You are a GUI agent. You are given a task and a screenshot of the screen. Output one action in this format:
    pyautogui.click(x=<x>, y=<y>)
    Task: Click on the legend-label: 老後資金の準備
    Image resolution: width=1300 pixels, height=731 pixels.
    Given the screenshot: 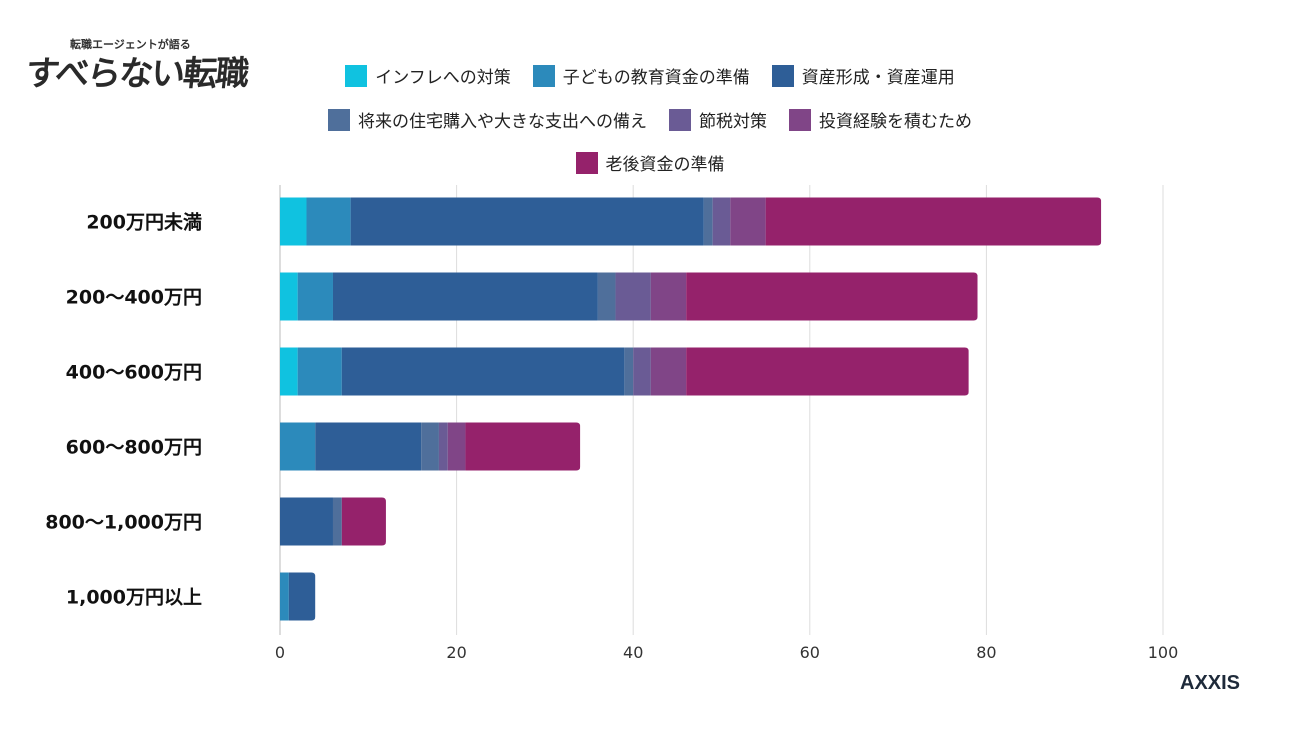 What is the action you would take?
    pyautogui.click(x=665, y=165)
    